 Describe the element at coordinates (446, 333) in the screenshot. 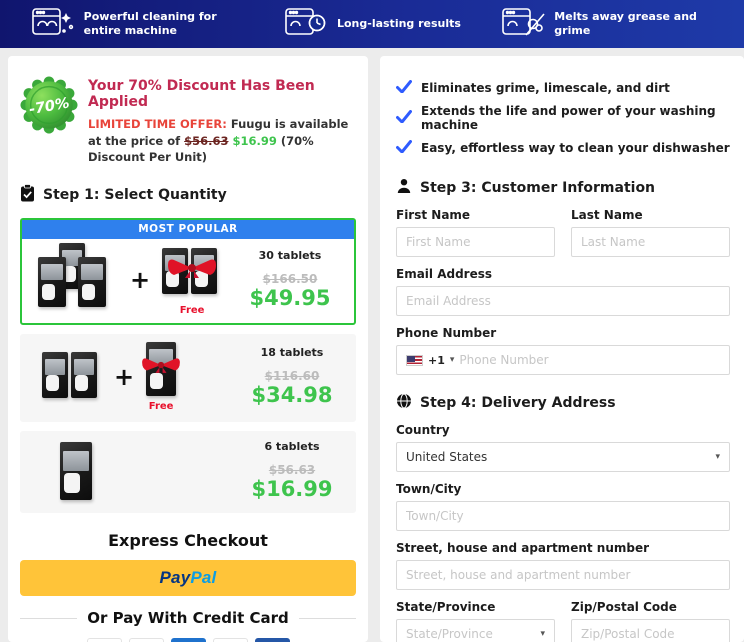

I see `phone-label: Phone Number` at that location.